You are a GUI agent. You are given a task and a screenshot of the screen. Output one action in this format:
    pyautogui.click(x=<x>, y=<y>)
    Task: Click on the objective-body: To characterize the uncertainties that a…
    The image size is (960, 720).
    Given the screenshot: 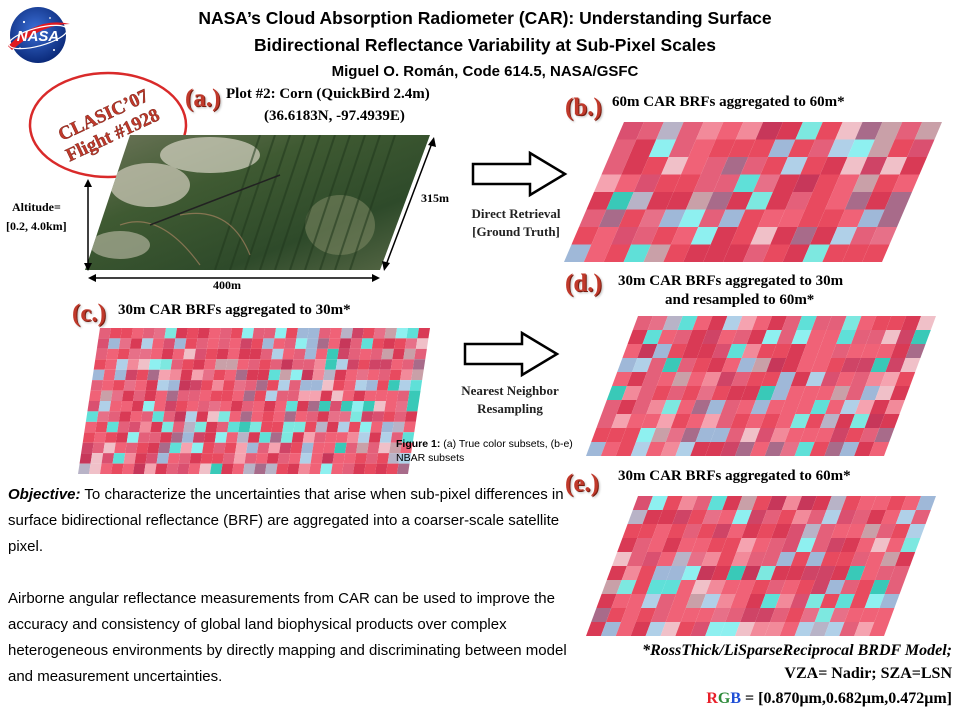 What is the action you would take?
    pyautogui.click(x=286, y=520)
    